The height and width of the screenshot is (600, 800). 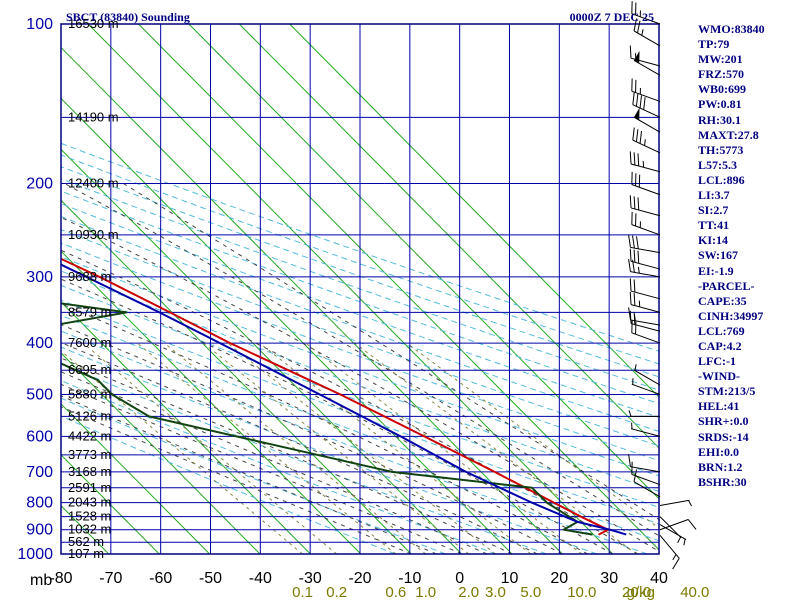 What do you see at coordinates (409, 578) in the screenshot?
I see `temperature-tick-label: -10` at bounding box center [409, 578].